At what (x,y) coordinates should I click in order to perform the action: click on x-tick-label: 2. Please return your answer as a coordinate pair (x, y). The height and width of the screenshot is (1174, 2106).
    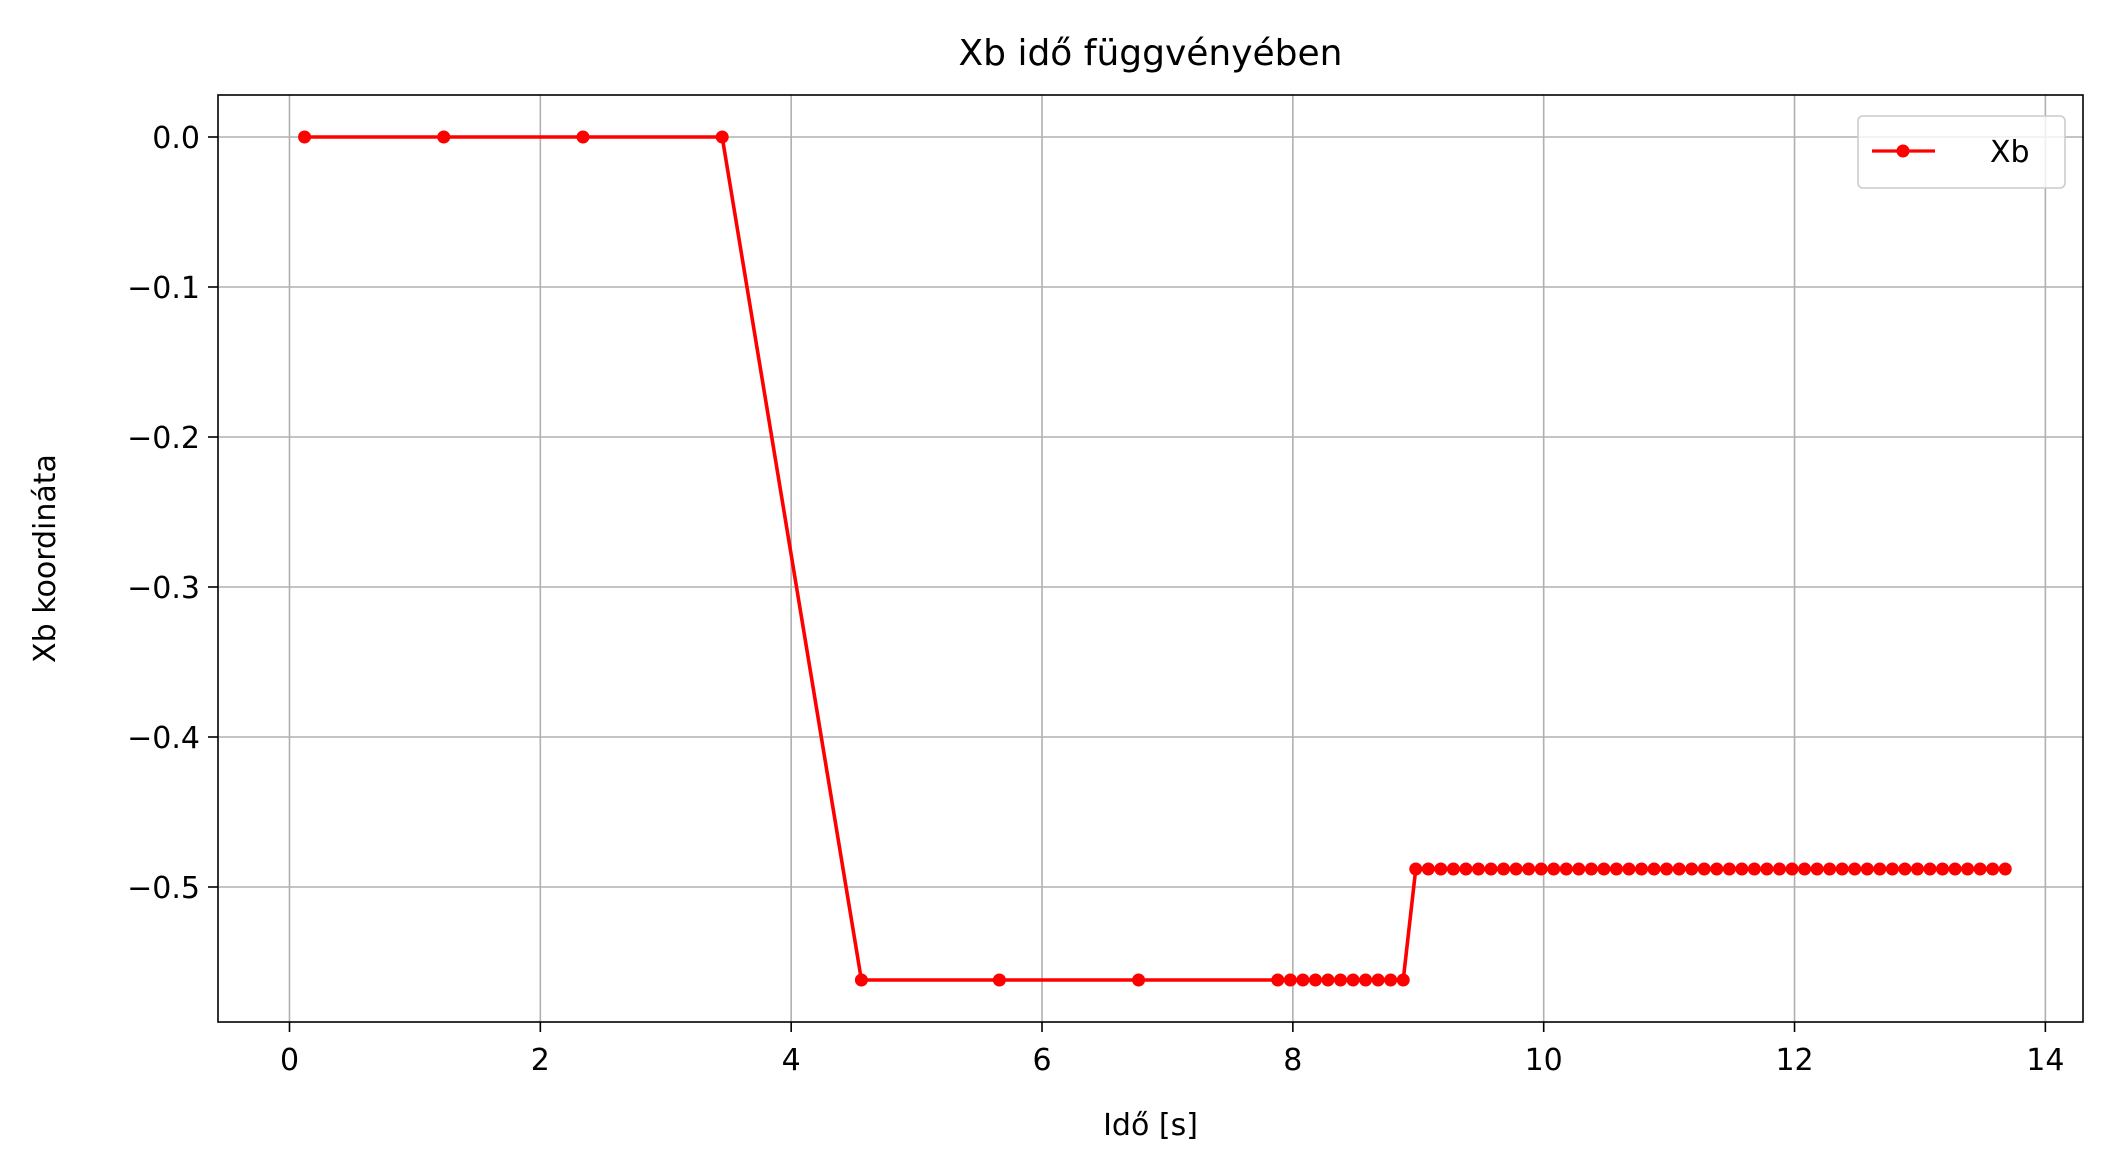
    Looking at the image, I should click on (540, 1060).